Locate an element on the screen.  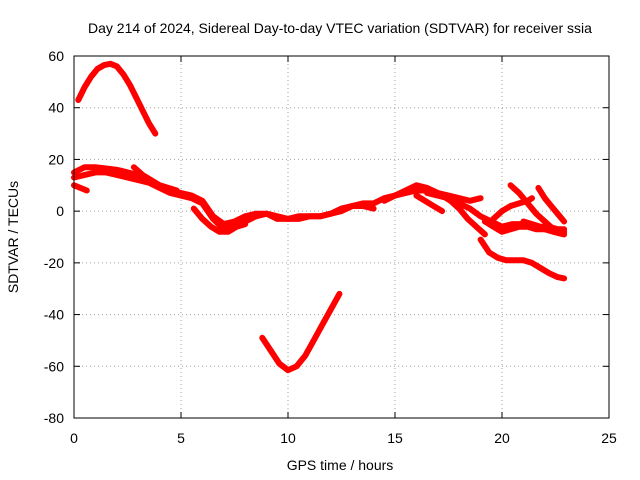
y-tick-label: -80 is located at coordinates (54, 418).